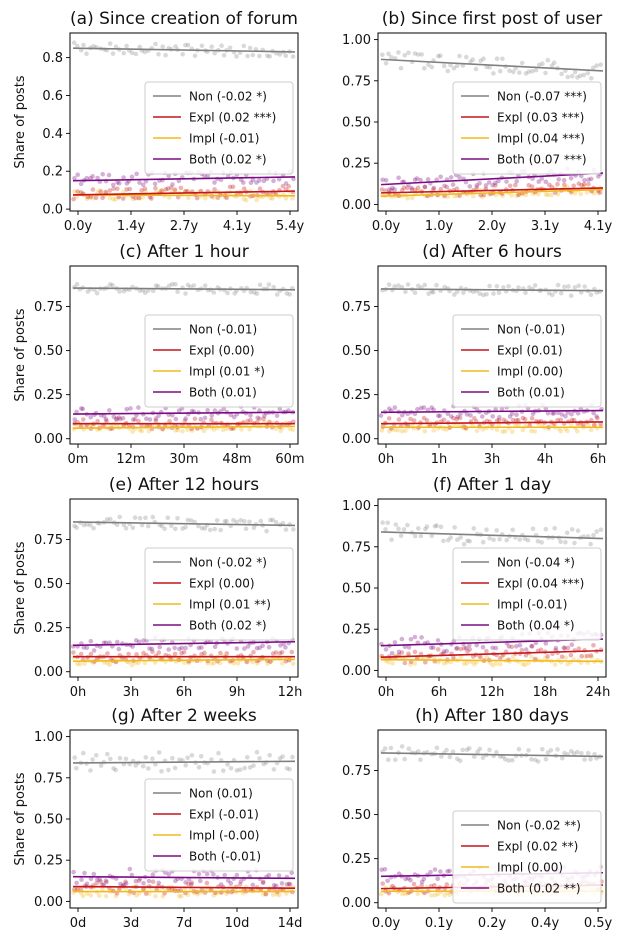 The height and width of the screenshot is (945, 617). What do you see at coordinates (184, 643) in the screenshot?
I see `trend-line-both` at bounding box center [184, 643].